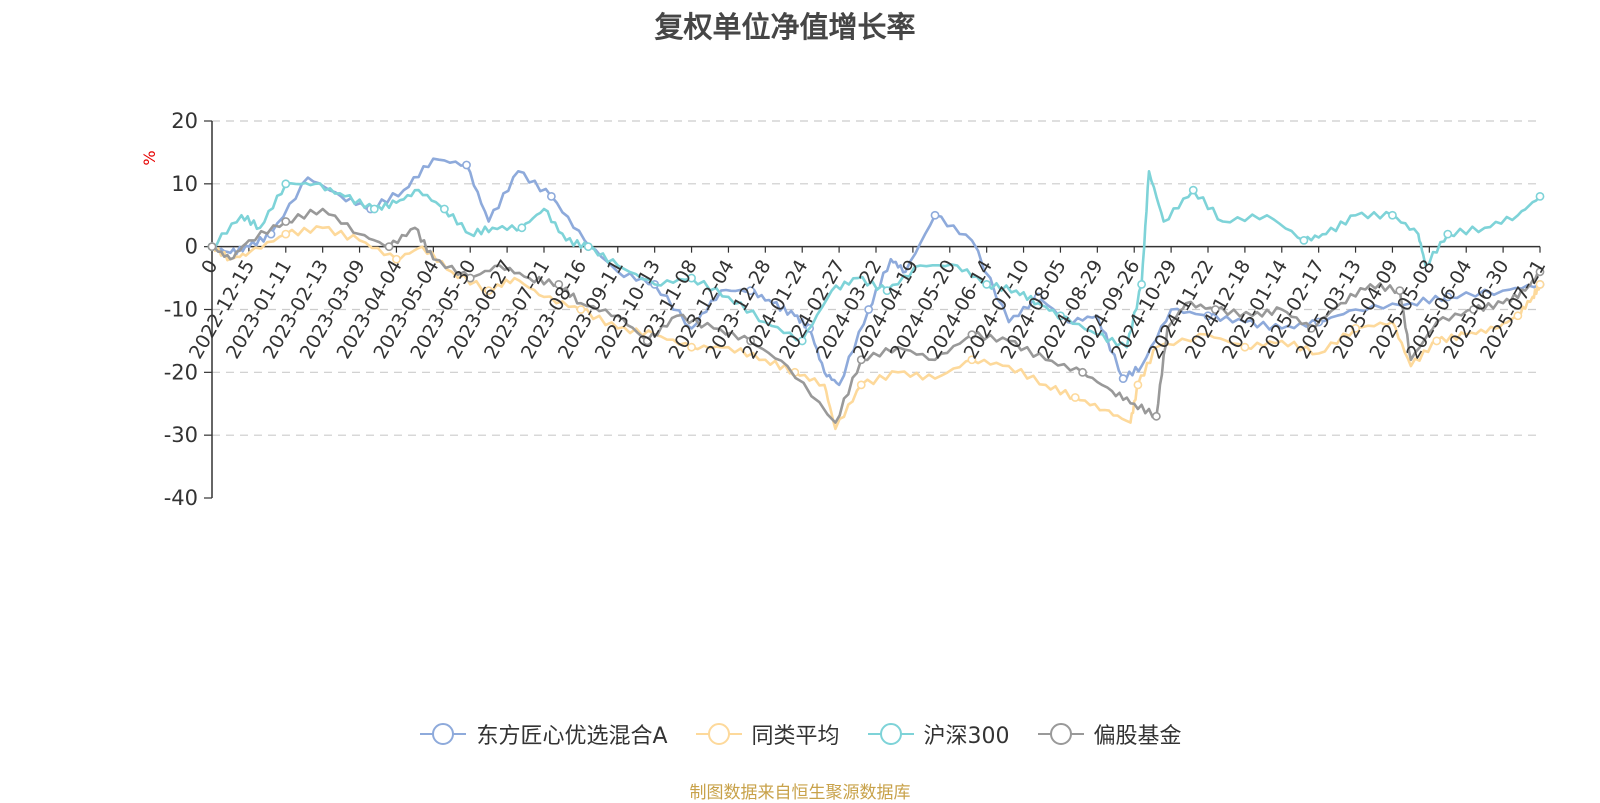  What do you see at coordinates (181, 435) in the screenshot?
I see `y-tick-label: -30` at bounding box center [181, 435].